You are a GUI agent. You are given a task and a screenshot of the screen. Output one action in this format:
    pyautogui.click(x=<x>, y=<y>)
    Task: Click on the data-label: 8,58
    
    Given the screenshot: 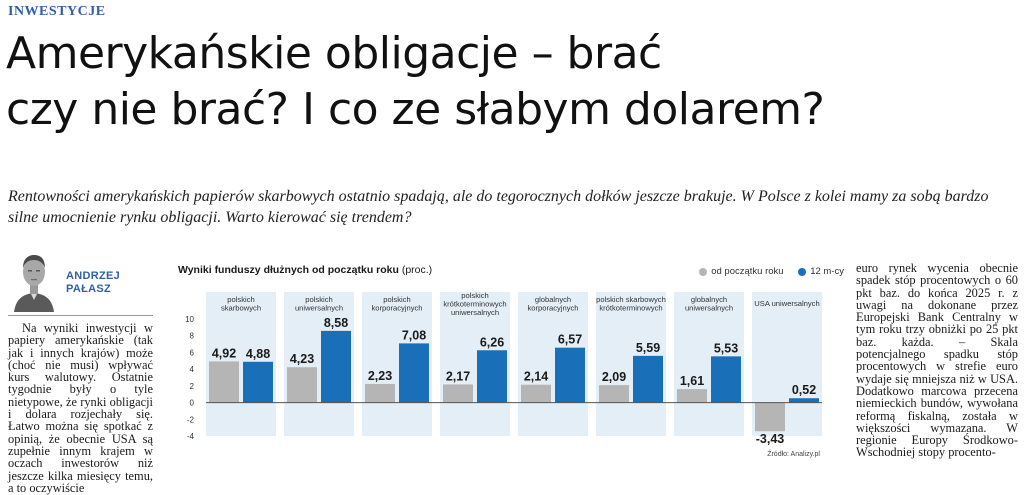 What is the action you would take?
    pyautogui.click(x=336, y=323)
    